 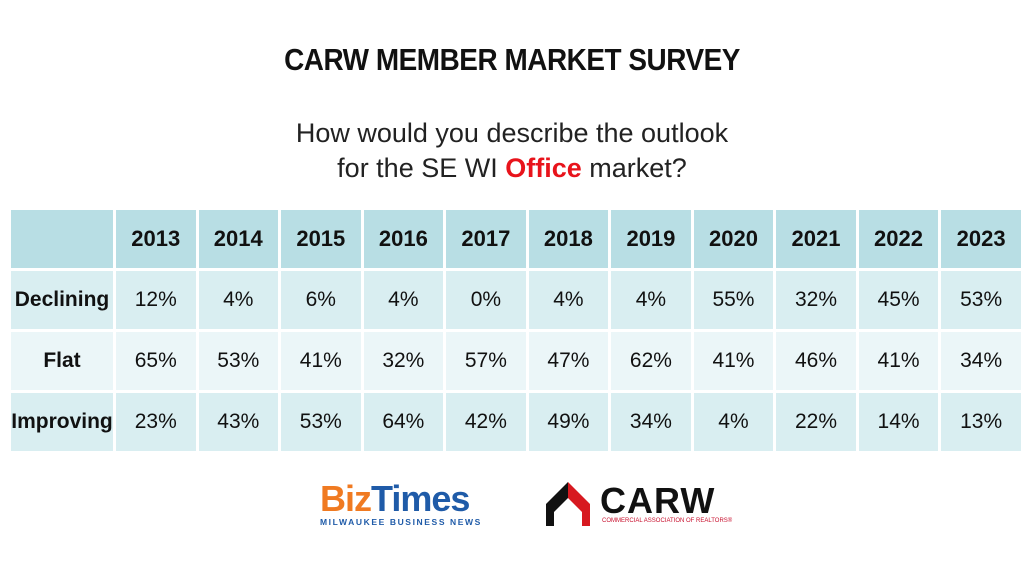 I want to click on table-cell: 65%, so click(x=155, y=361).